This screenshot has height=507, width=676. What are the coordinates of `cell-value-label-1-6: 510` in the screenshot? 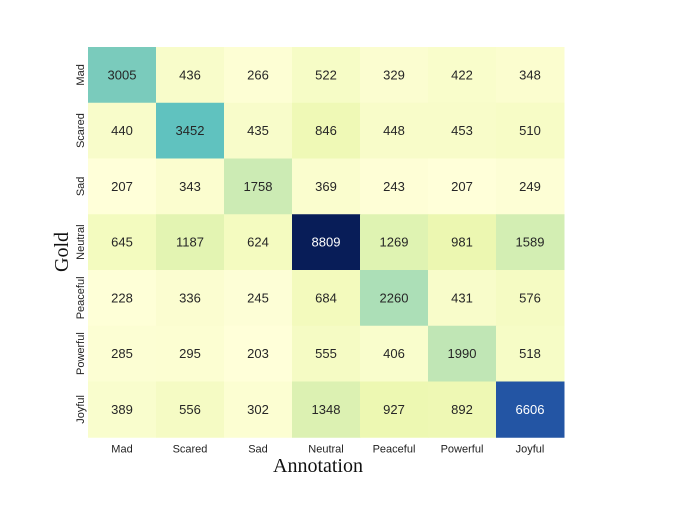 It's located at (530, 130).